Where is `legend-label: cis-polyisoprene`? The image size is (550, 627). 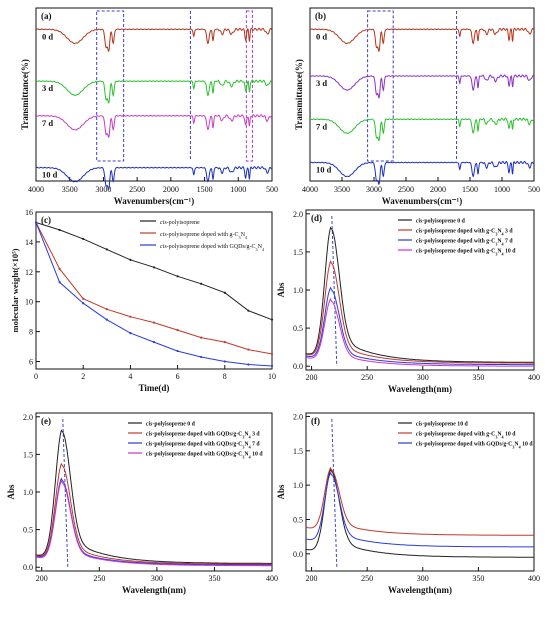 legend-label: cis-polyisoprene is located at coordinates (180, 223).